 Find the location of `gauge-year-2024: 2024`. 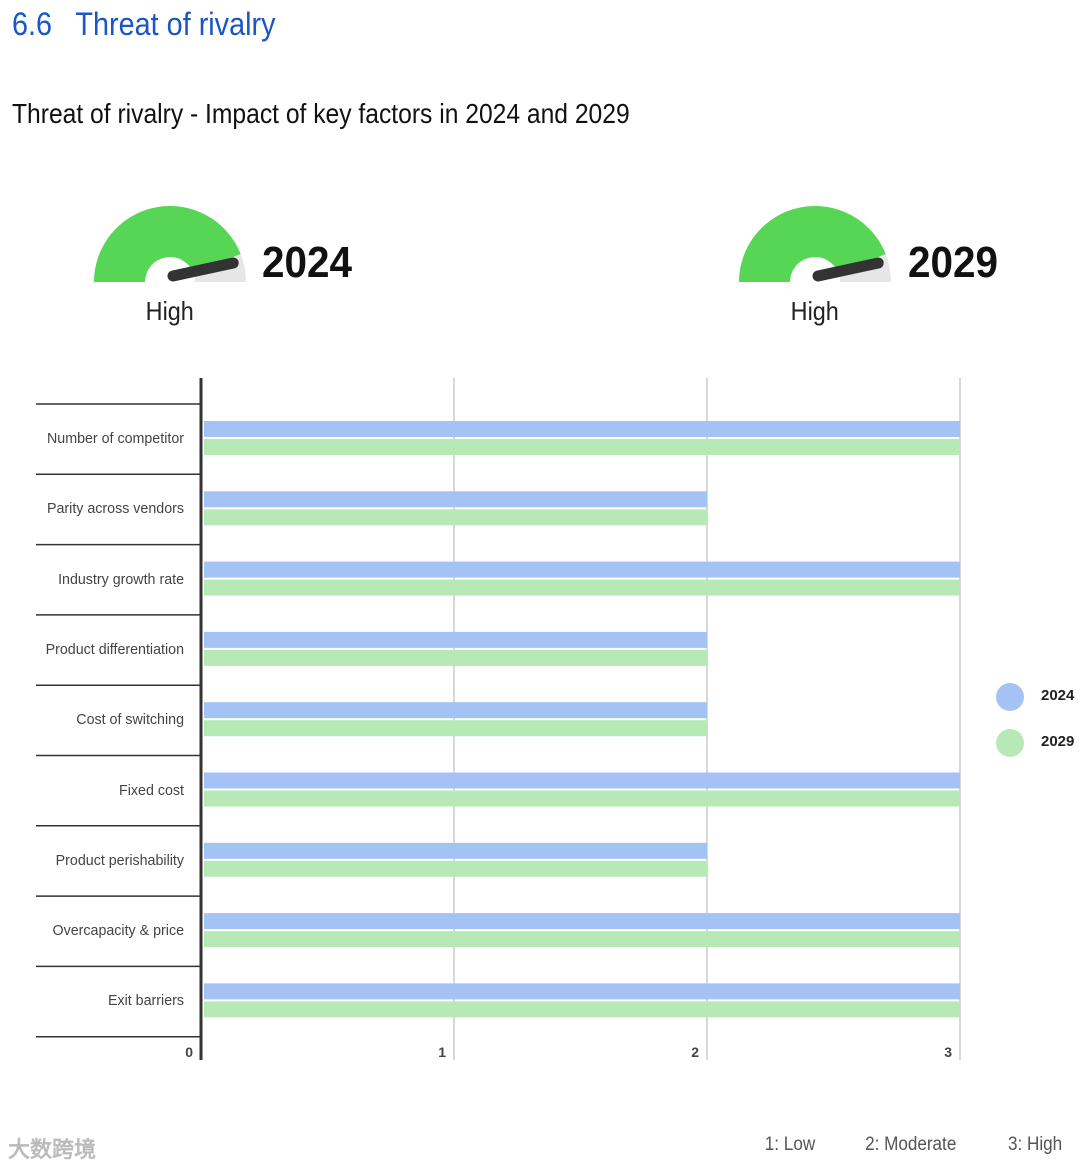

gauge-year-2024: 2024 is located at coordinates (307, 262).